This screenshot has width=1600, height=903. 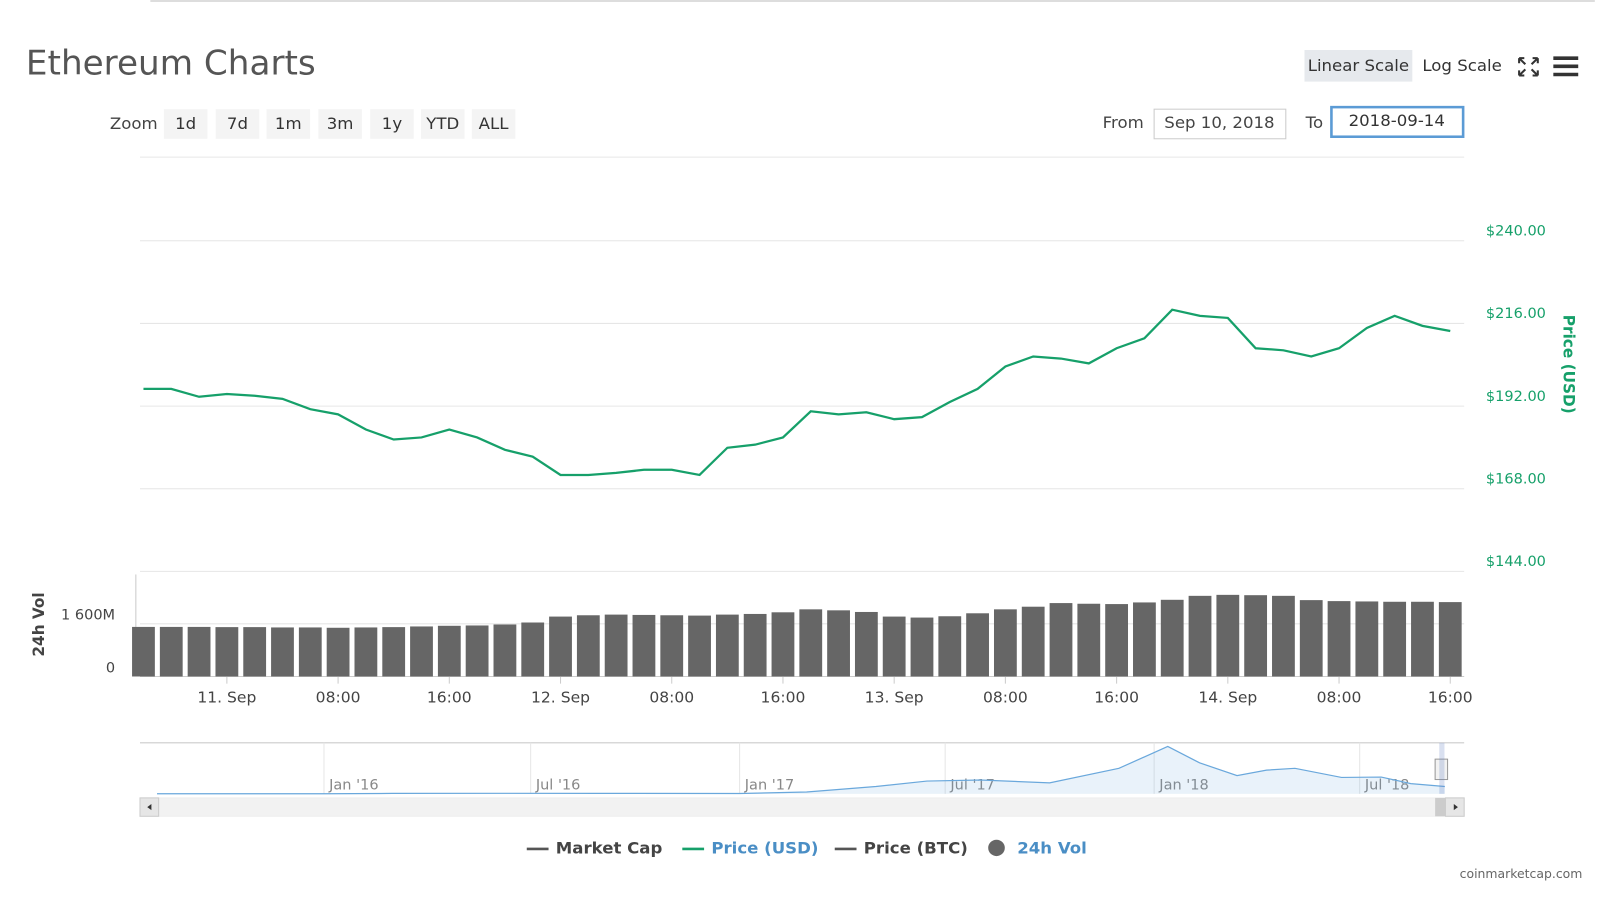 I want to click on zoom-button-label: 7d, so click(x=237, y=123).